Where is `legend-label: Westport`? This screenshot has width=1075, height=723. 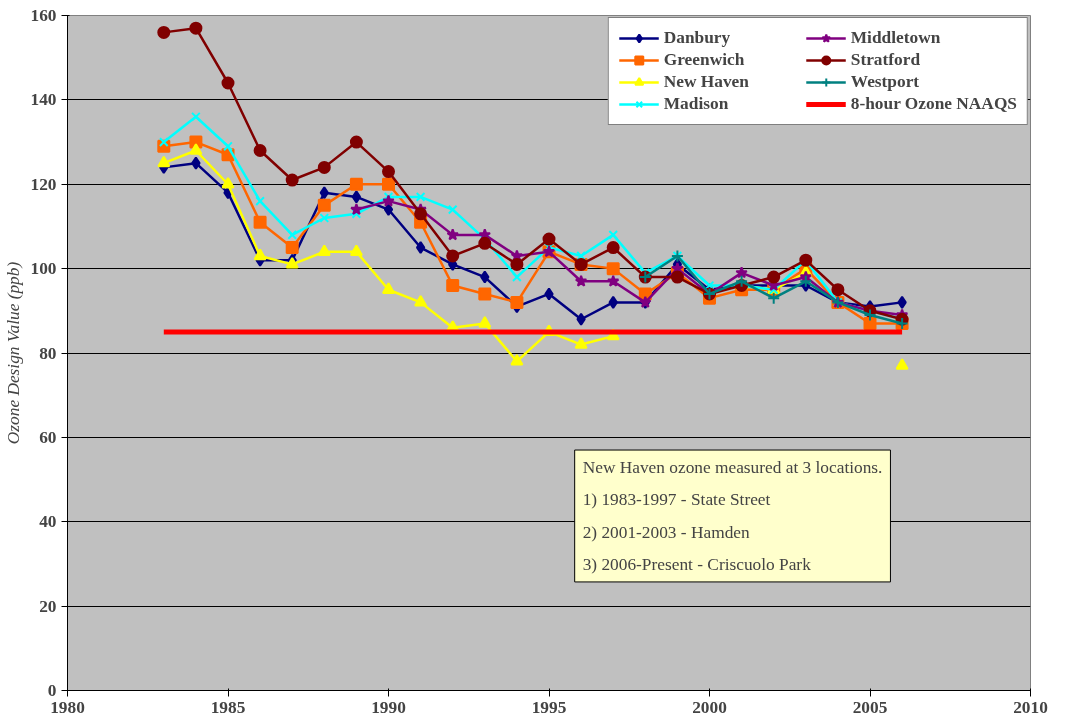
legend-label: Westport is located at coordinates (885, 82).